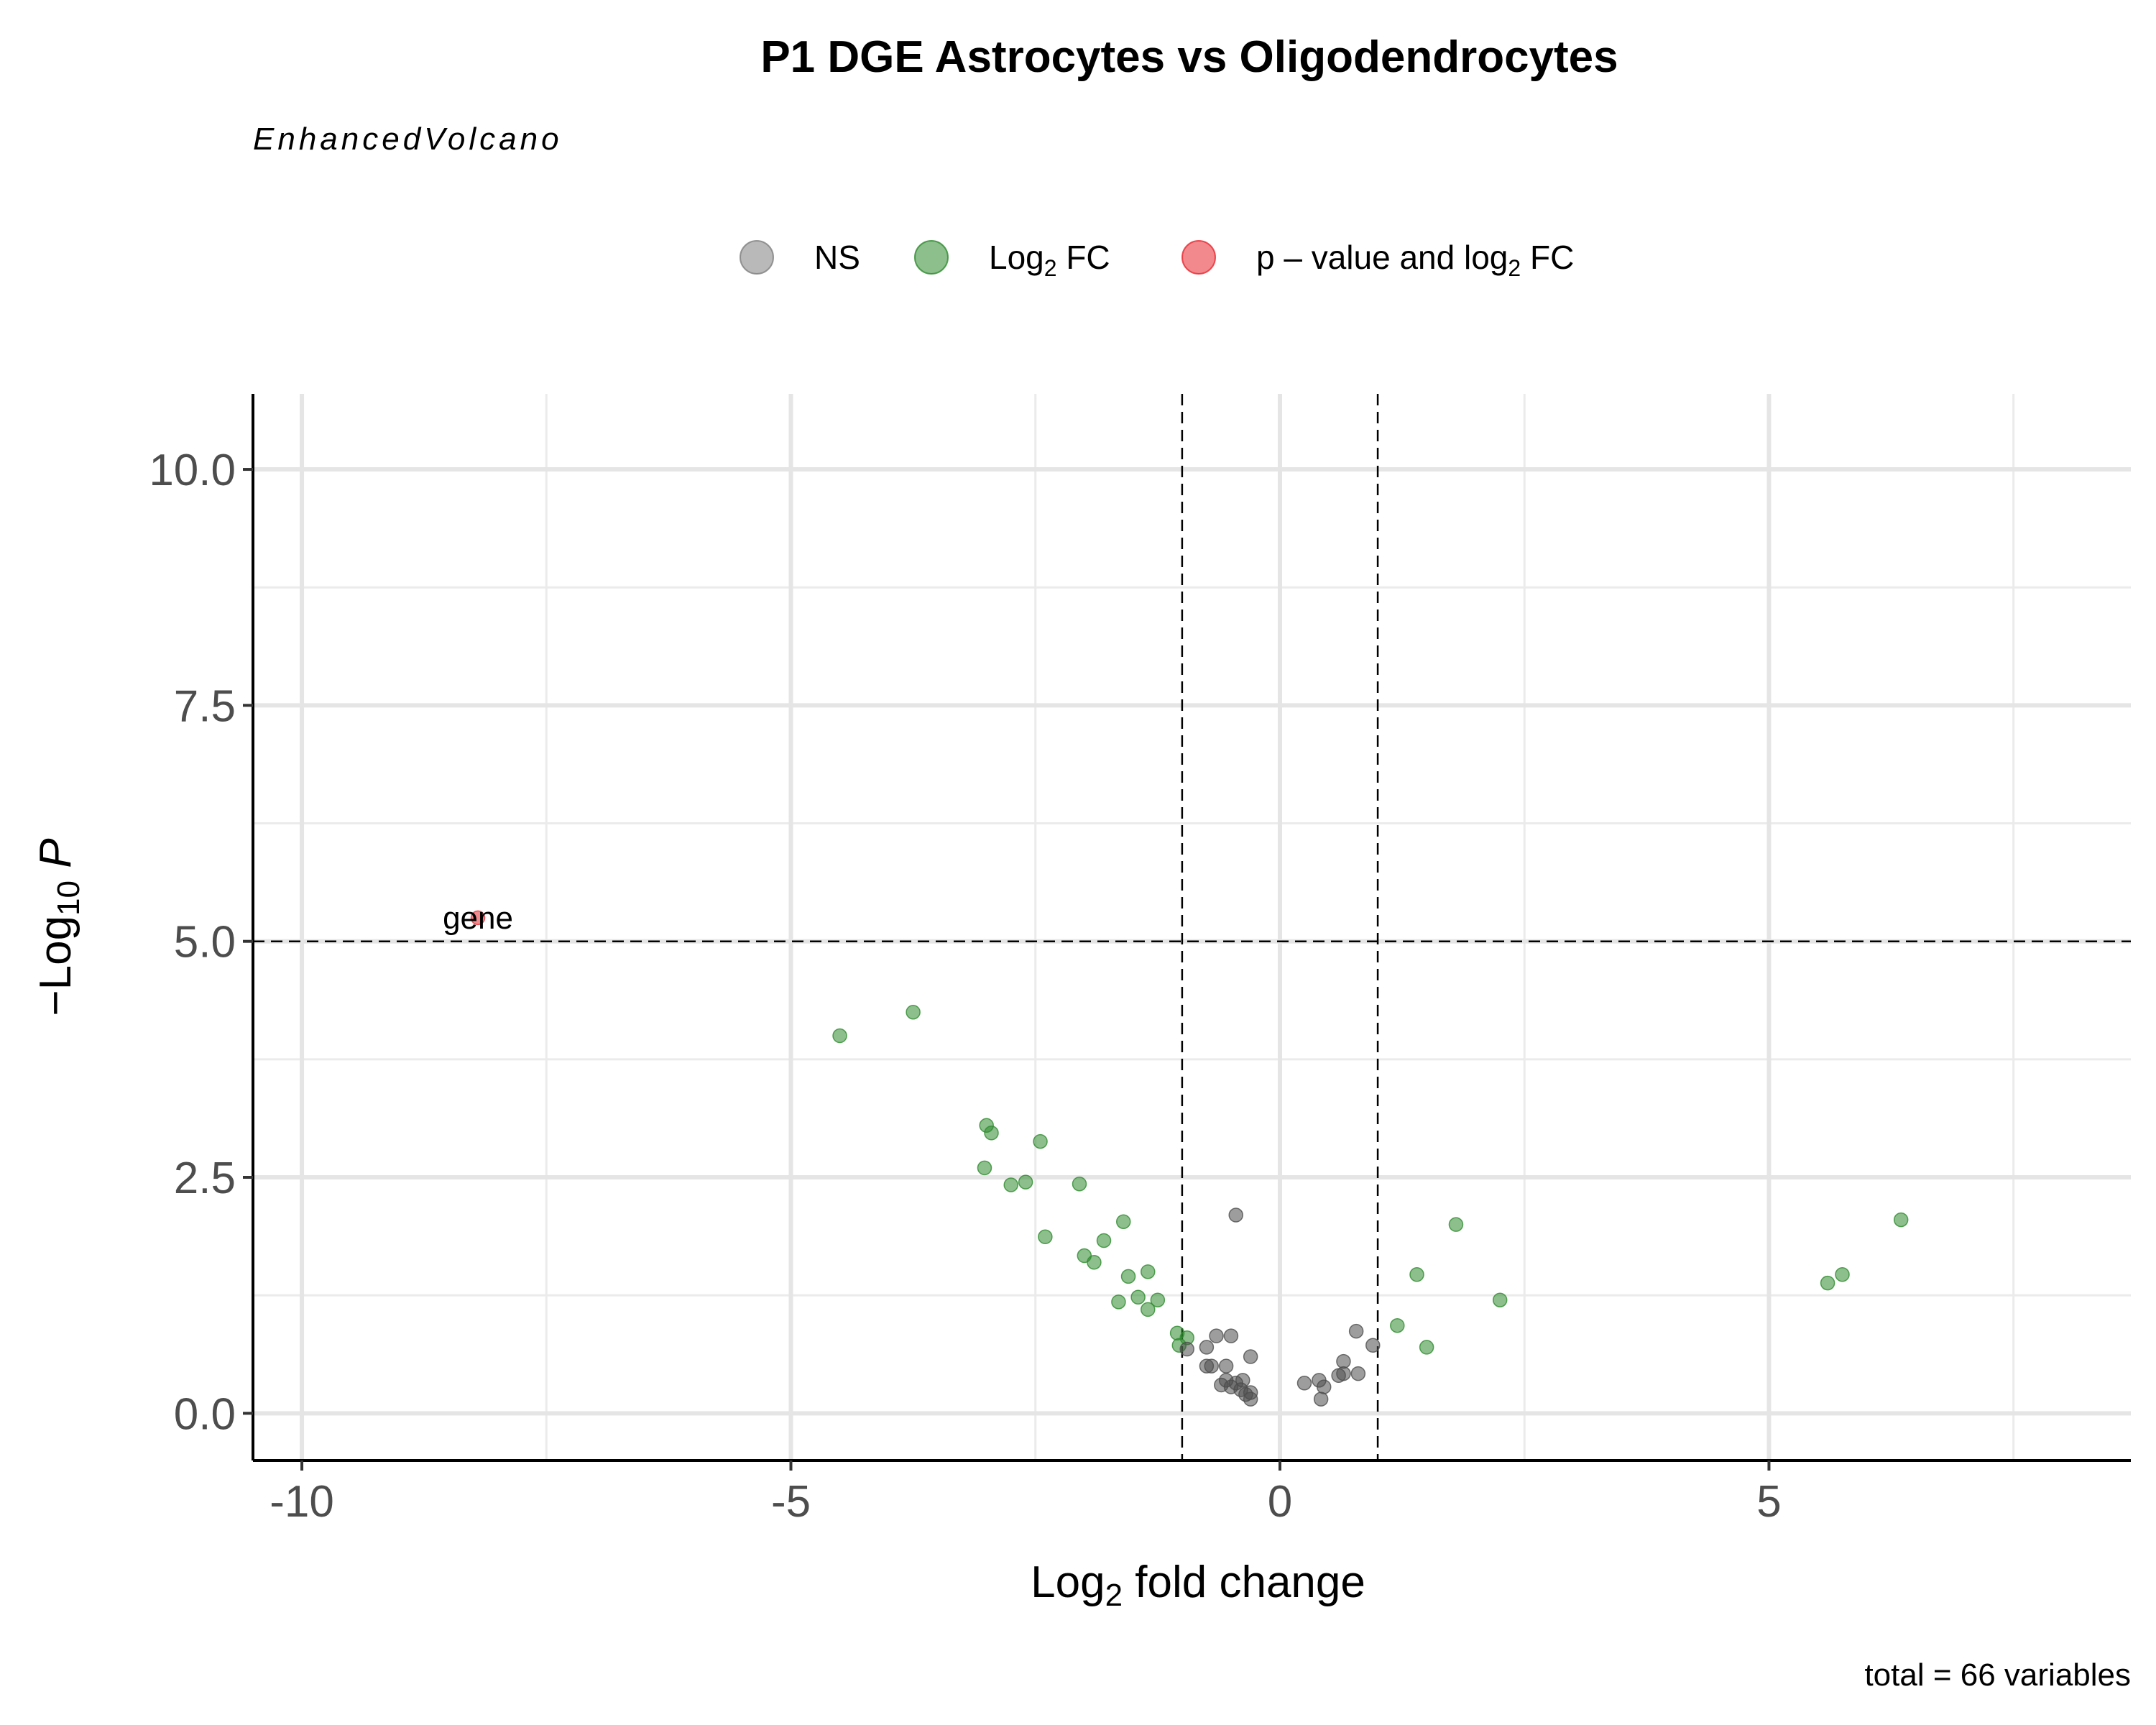 The width and height of the screenshot is (2156, 1725). I want to click on point-labels: gene, so click(478, 918).